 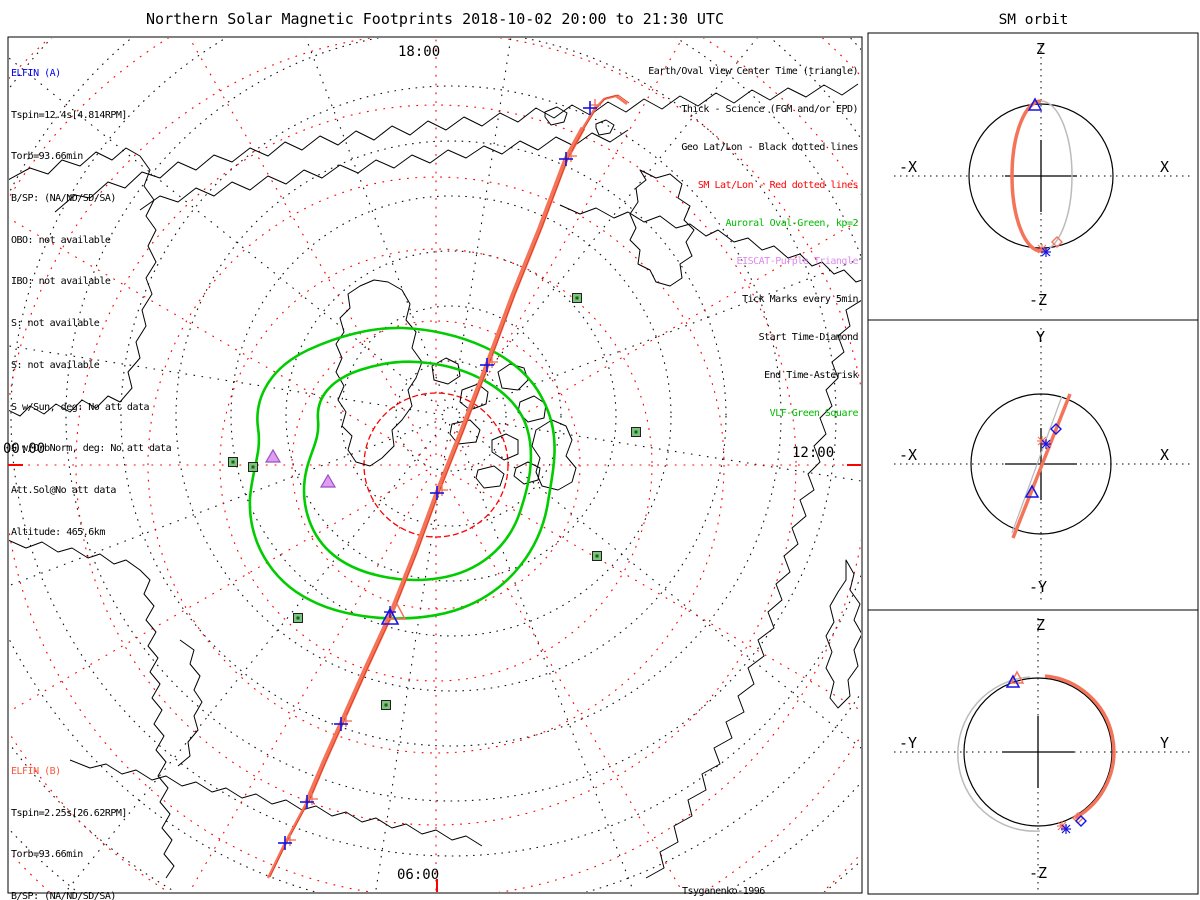 What do you see at coordinates (402, 473) in the screenshot?
I see `auroral-oval` at bounding box center [402, 473].